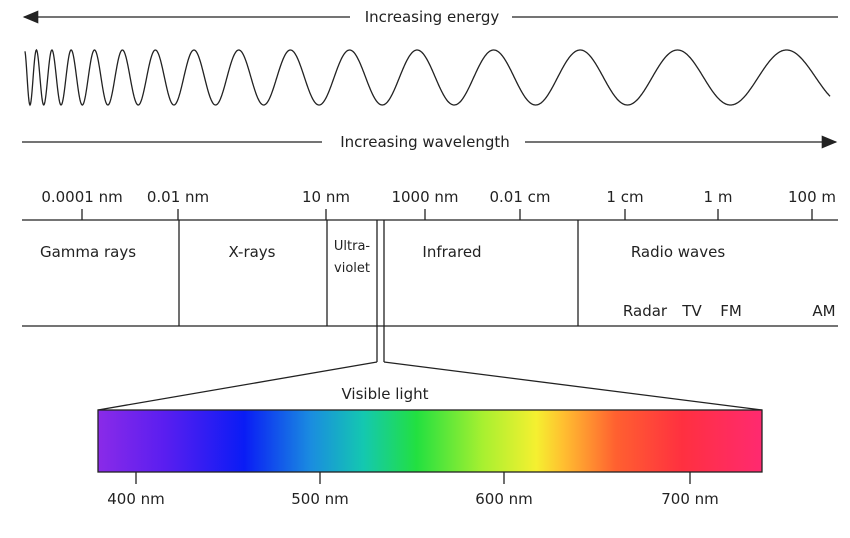  What do you see at coordinates (430, 441) in the screenshot?
I see `visible-spectrum` at bounding box center [430, 441].